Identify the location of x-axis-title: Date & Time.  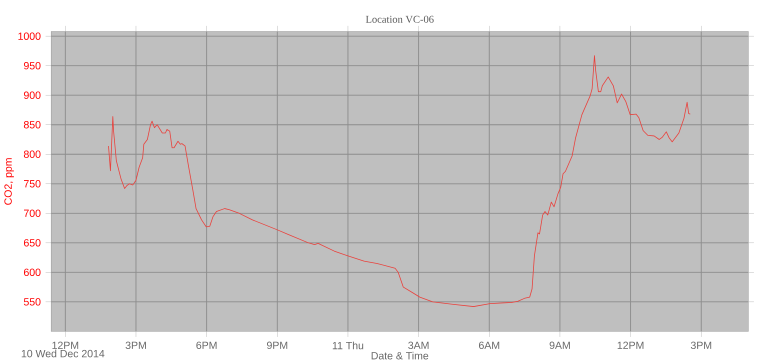
(400, 356).